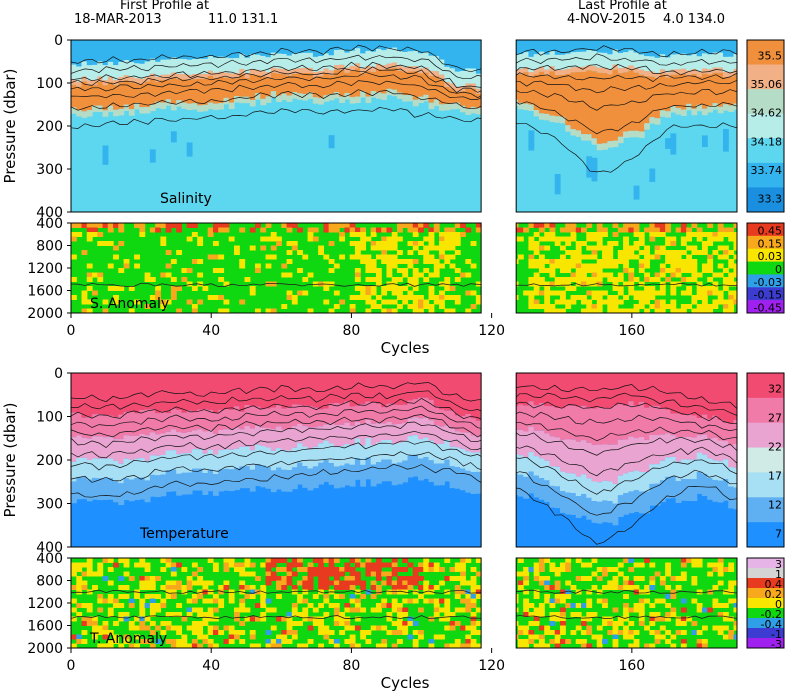 Image resolution: width=800 pixels, height=700 pixels. I want to click on colorbar-label: 22, so click(775, 447).